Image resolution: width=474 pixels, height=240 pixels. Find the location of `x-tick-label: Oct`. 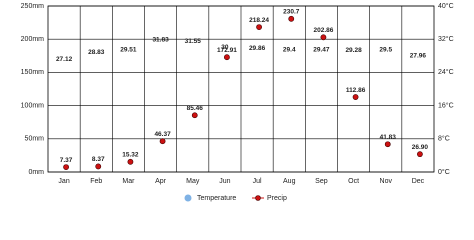

x-tick-label: Oct is located at coordinates (353, 181).